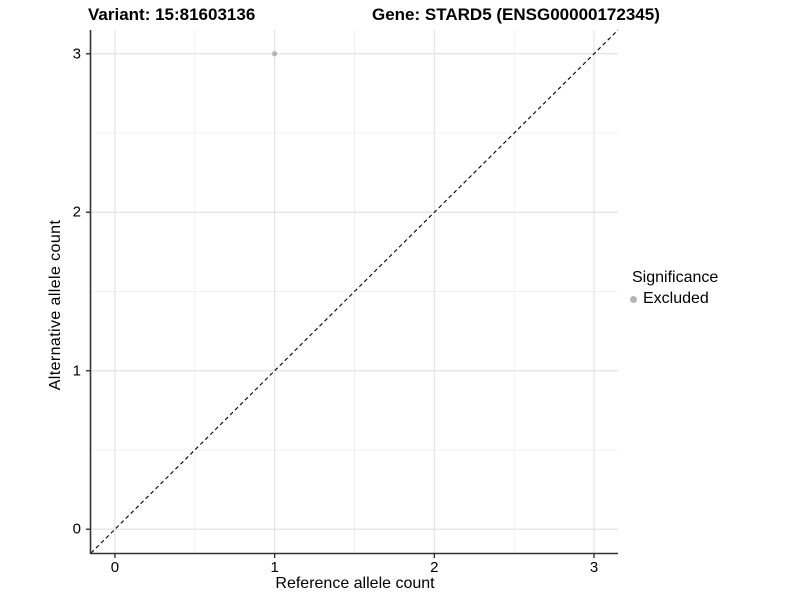 The width and height of the screenshot is (800, 600). Describe the element at coordinates (355, 583) in the screenshot. I see `x-axis-title: Reference allele count` at that location.